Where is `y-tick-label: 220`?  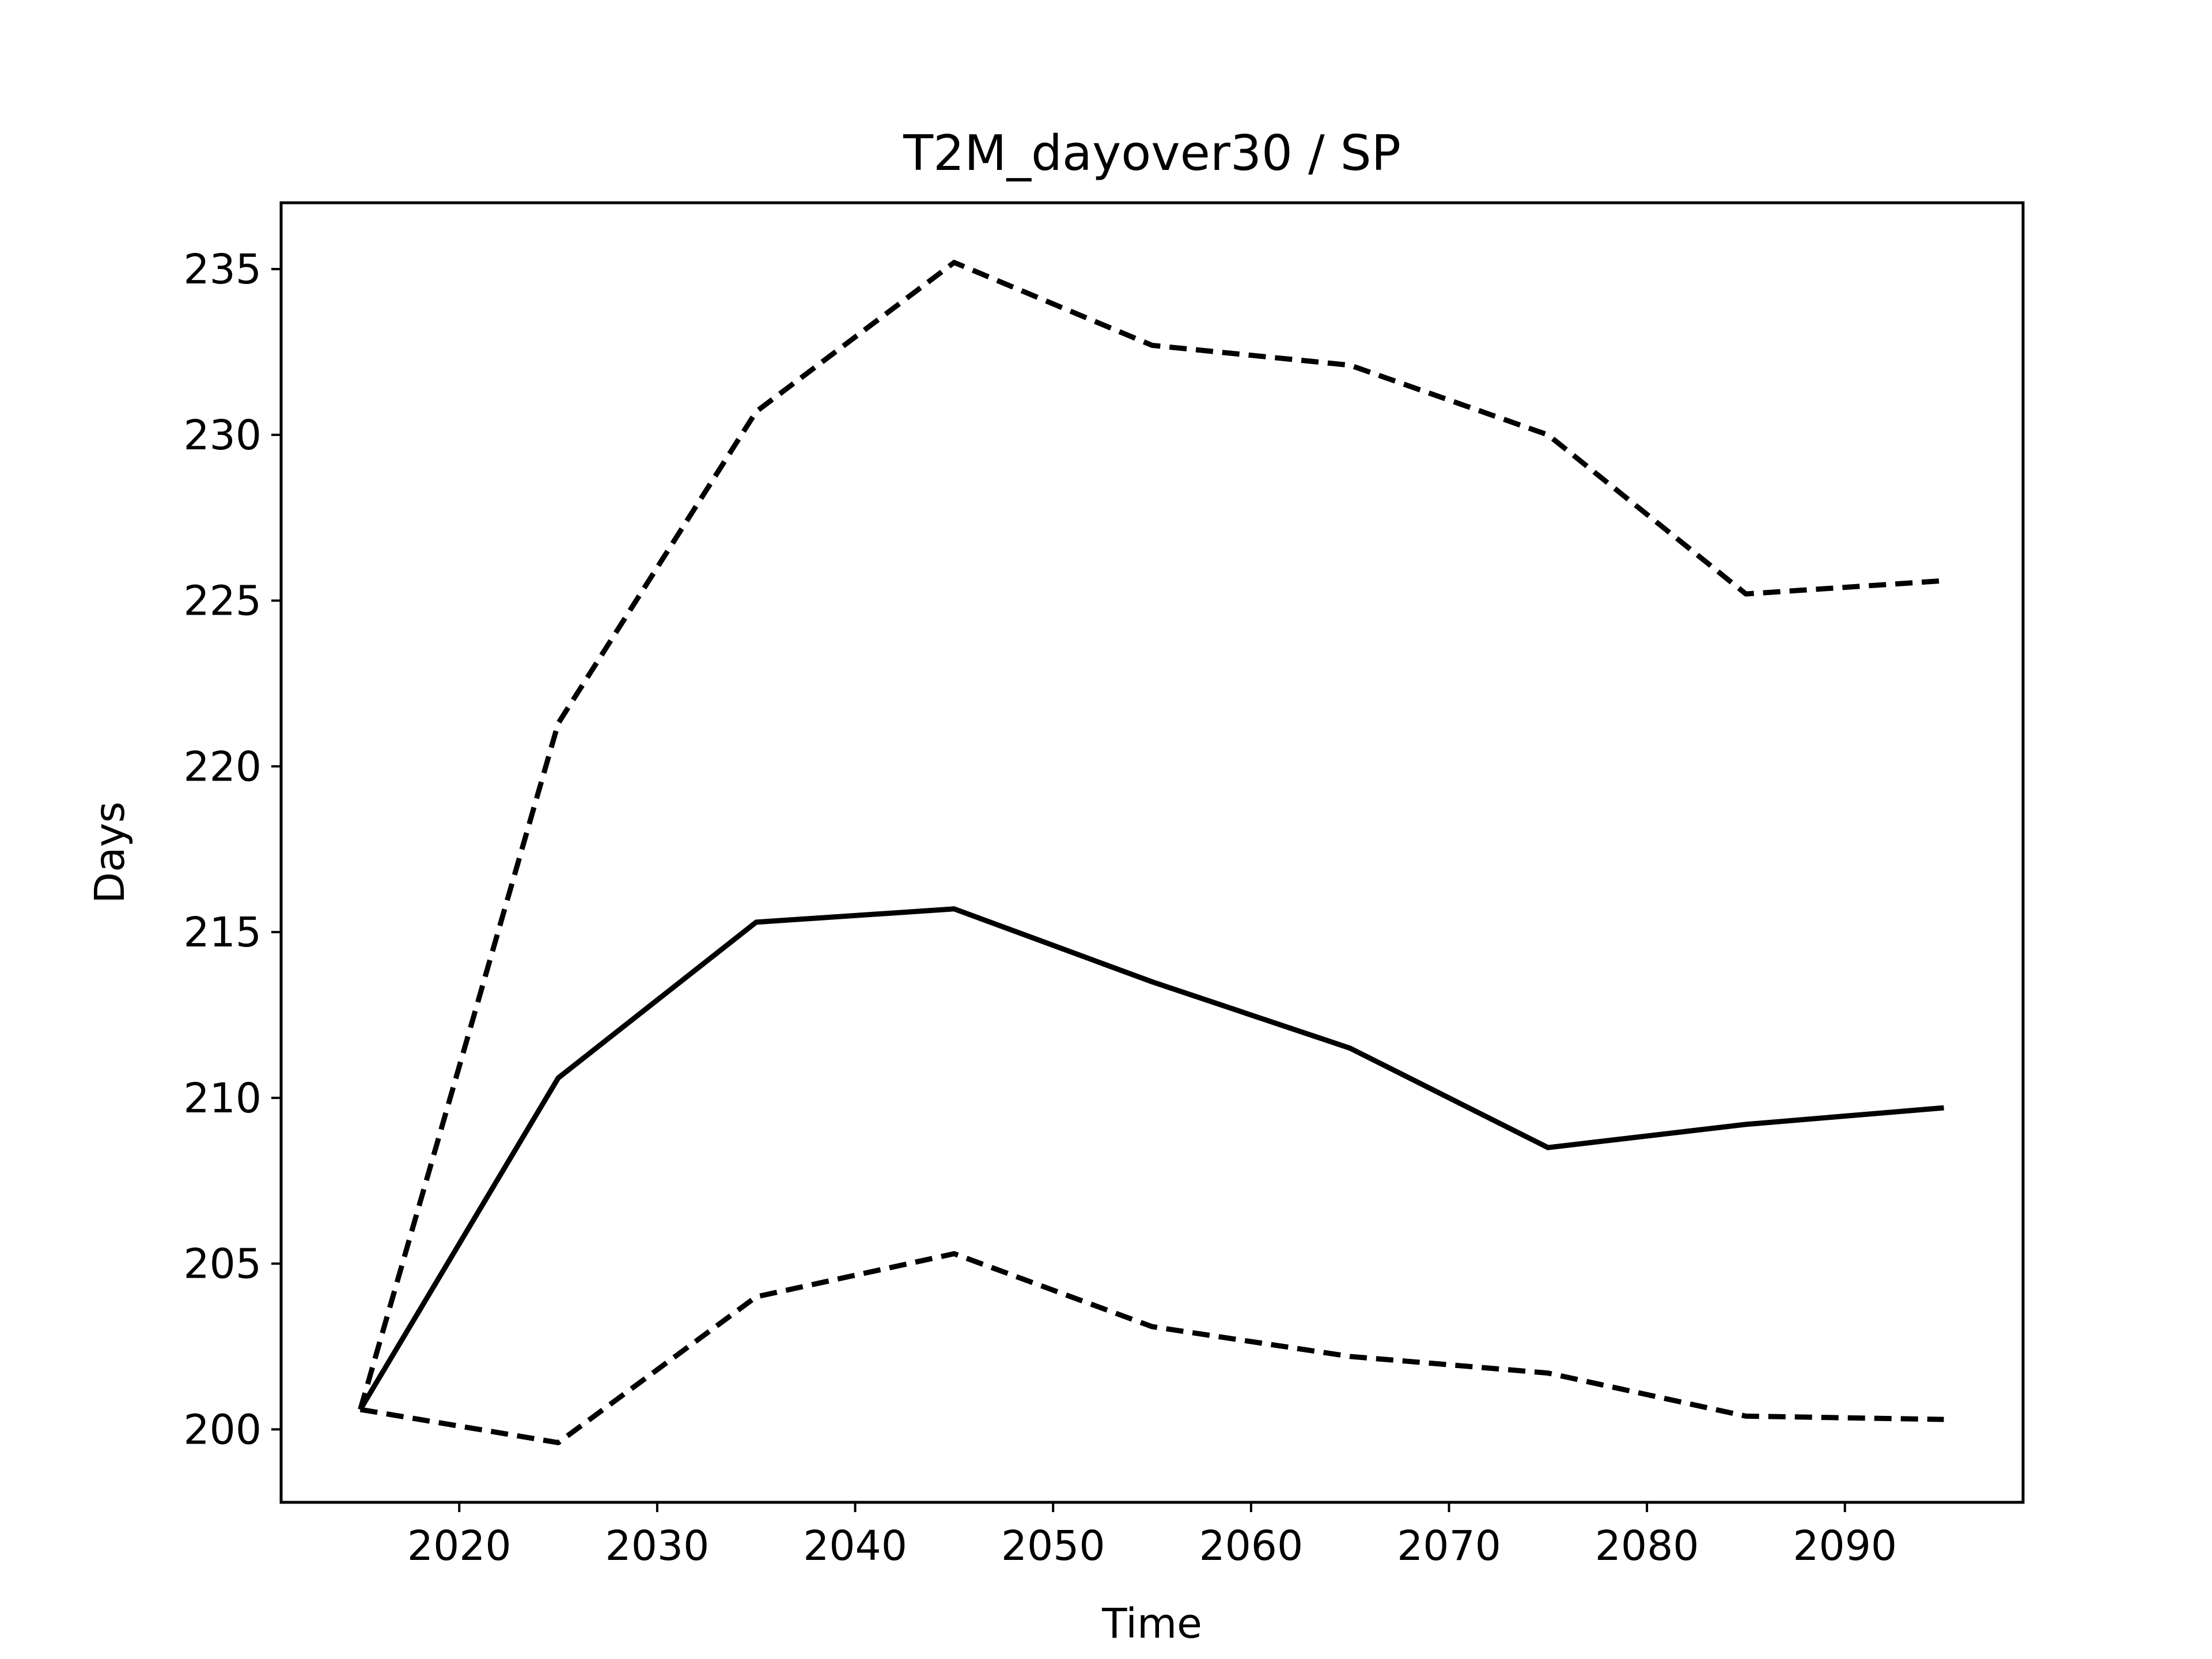
y-tick-label: 220 is located at coordinates (222, 766).